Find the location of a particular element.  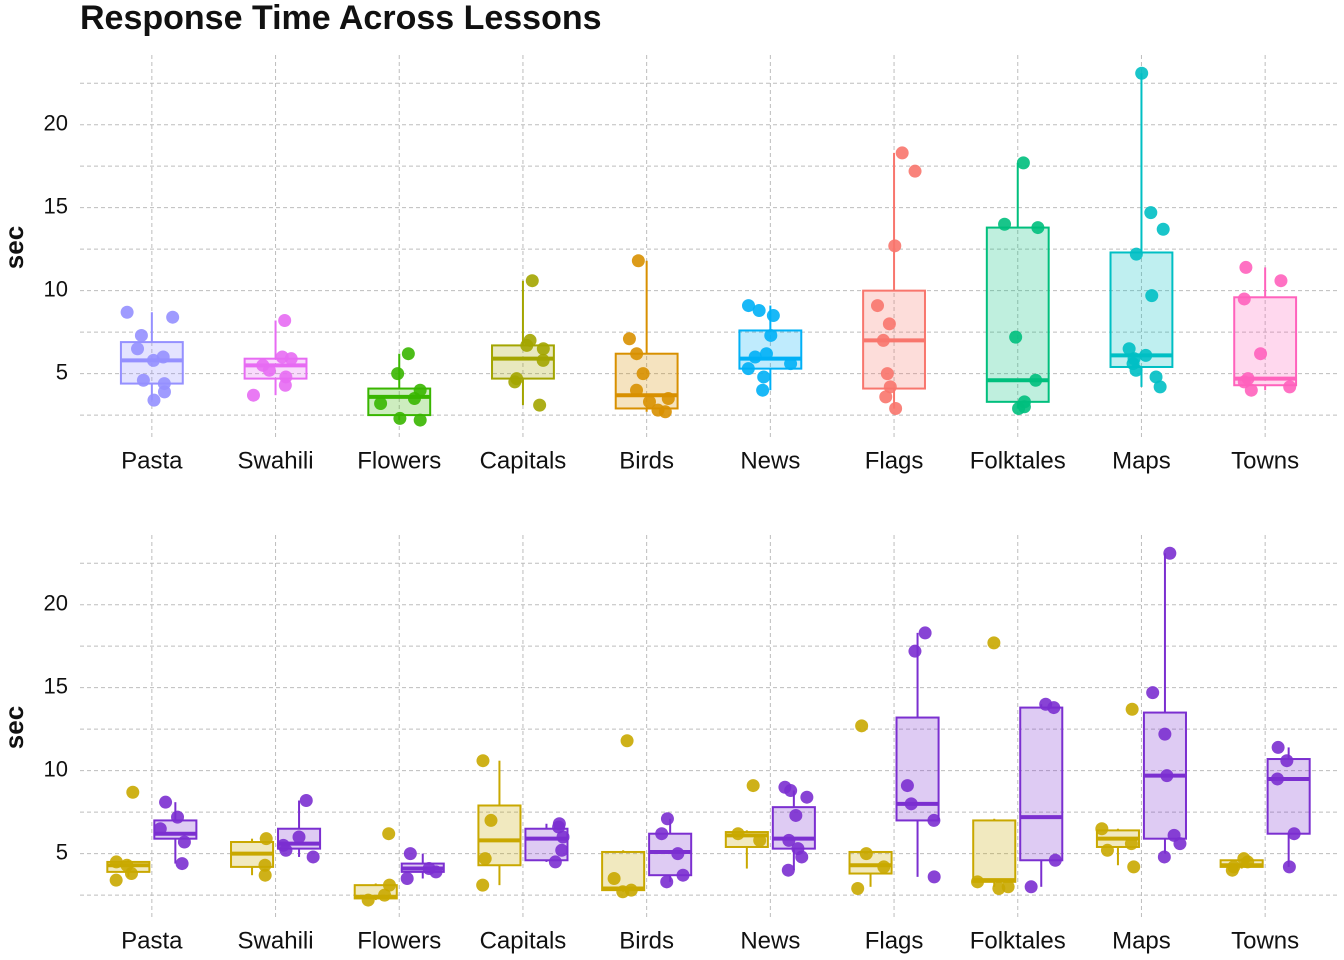

x-tick-label: Capitals is located at coordinates (523, 940).